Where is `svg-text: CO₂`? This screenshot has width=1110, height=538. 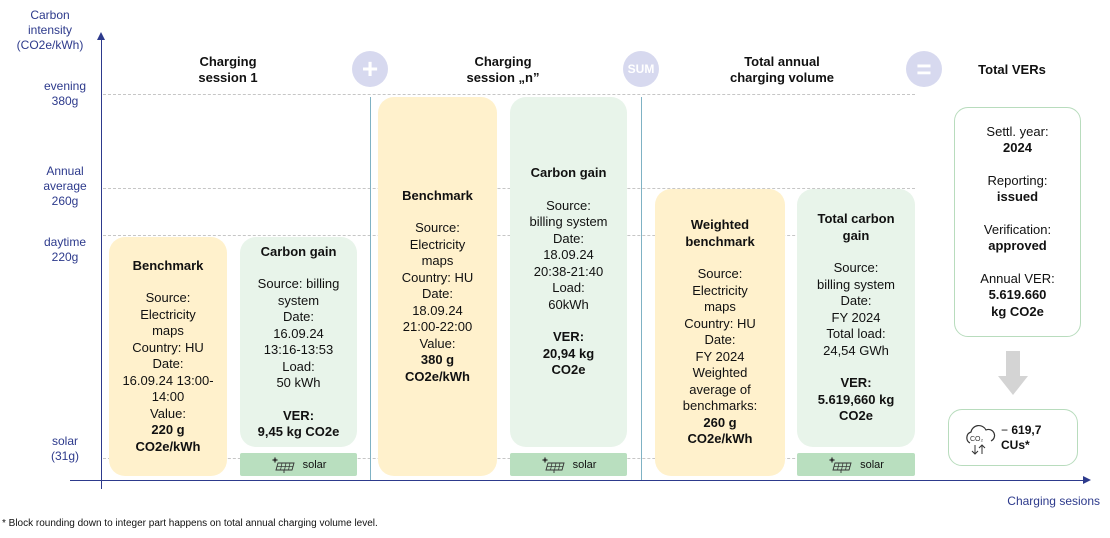
svg-text: CO₂ is located at coordinates (977, 439).